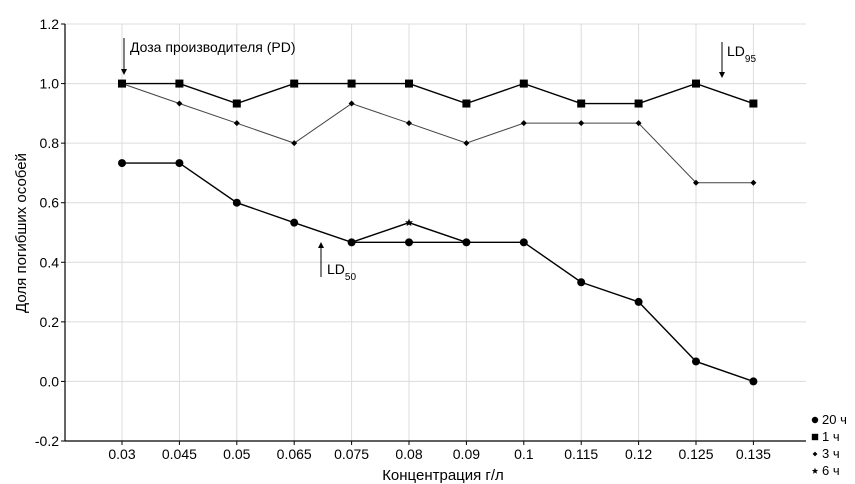 The width and height of the screenshot is (855, 484). Describe the element at coordinates (179, 454) in the screenshot. I see `x-tick-label: 0.045` at that location.